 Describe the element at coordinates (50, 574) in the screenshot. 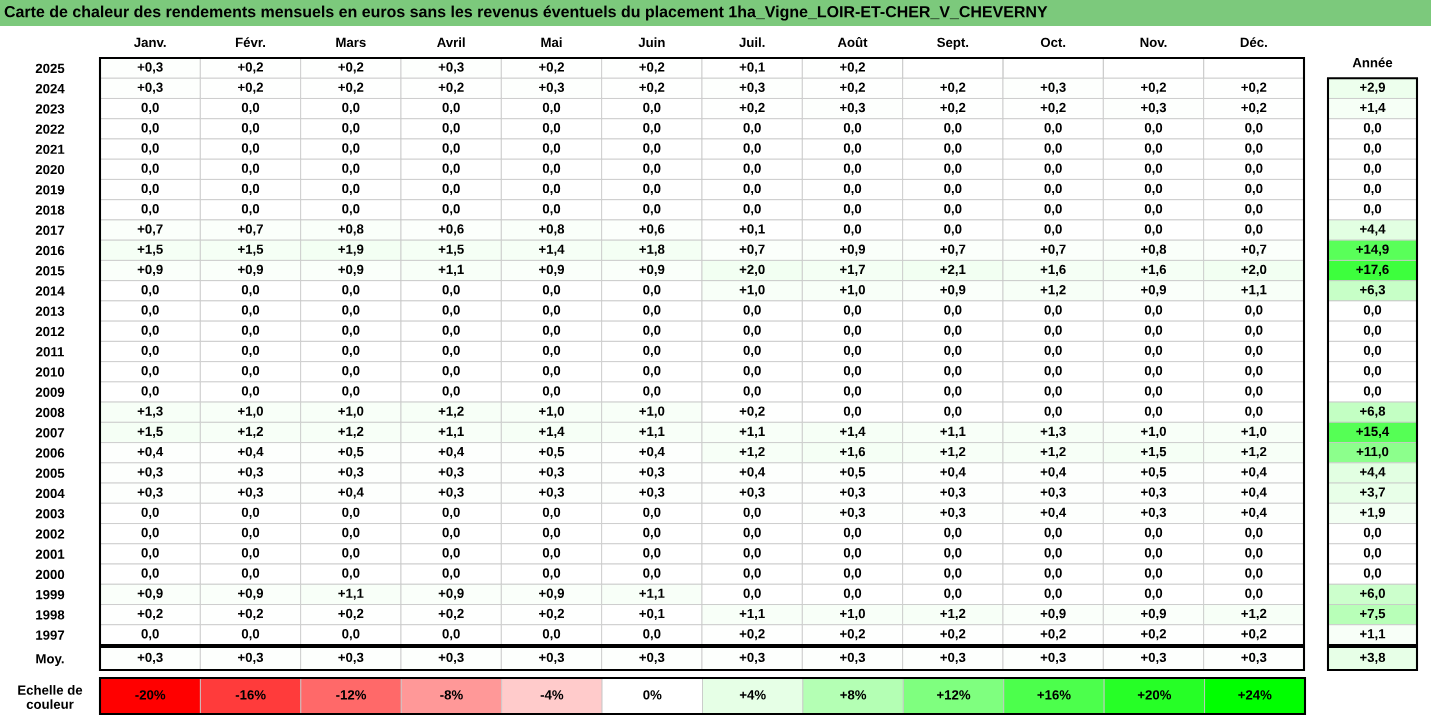

I see `y-tick-label: 2000` at that location.